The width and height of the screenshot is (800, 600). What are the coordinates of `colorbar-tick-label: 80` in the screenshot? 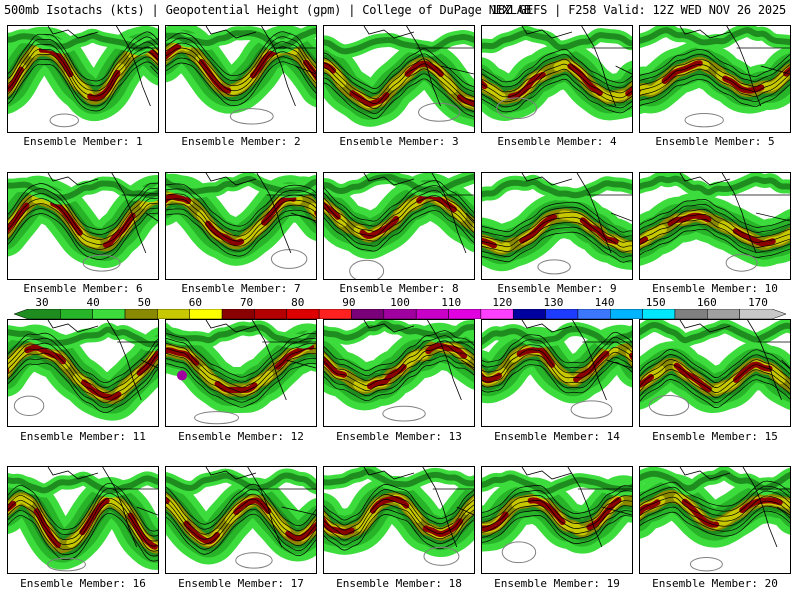 It's located at (298, 302).